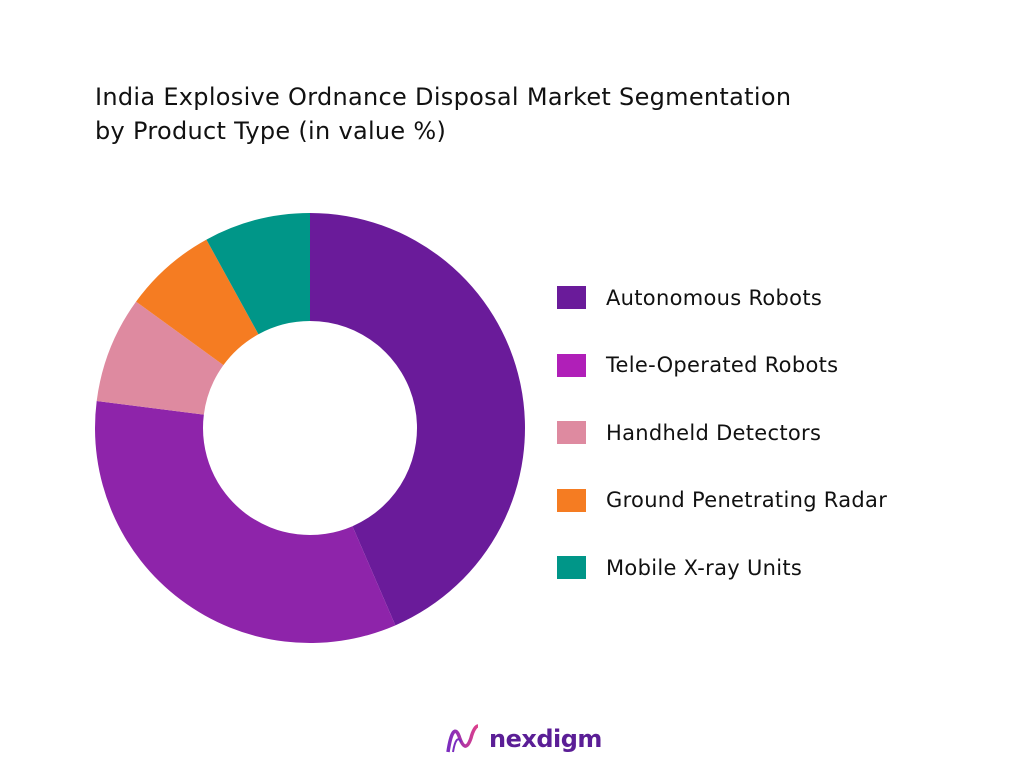 The height and width of the screenshot is (768, 1024). Describe the element at coordinates (714, 432) in the screenshot. I see `legend-label: Handheld Detectors` at that location.